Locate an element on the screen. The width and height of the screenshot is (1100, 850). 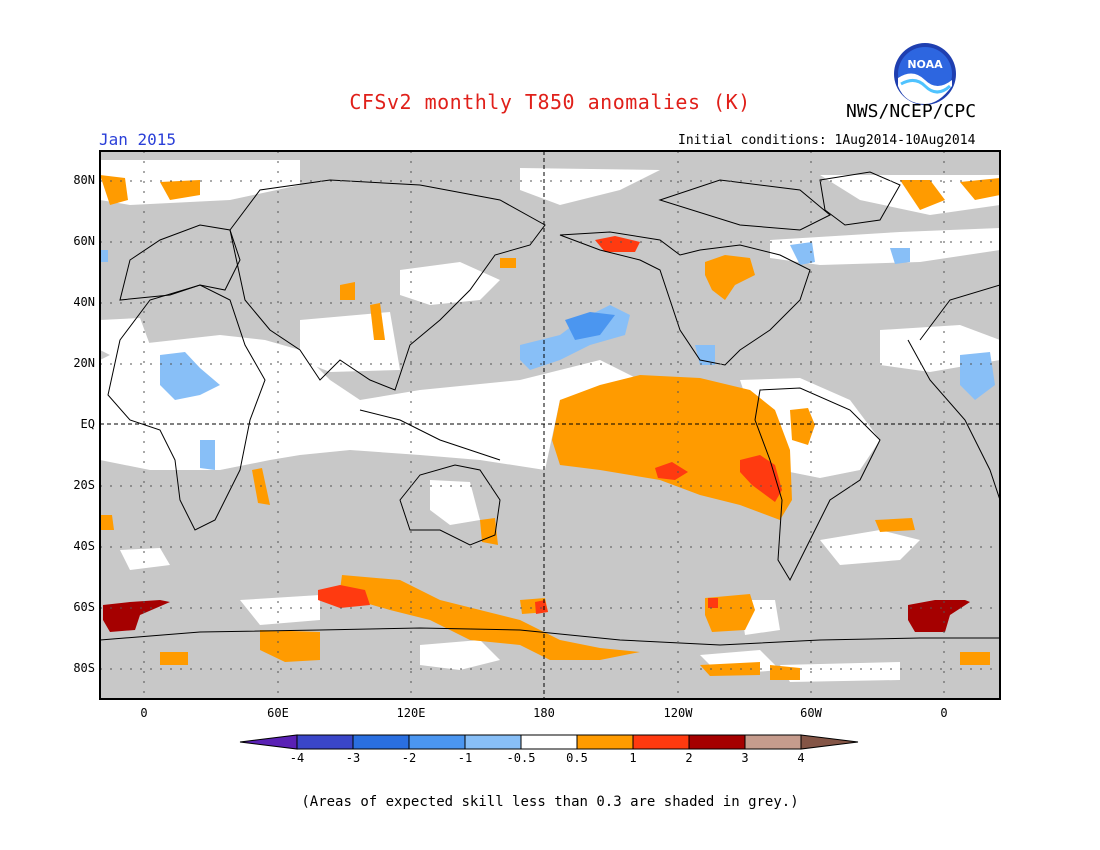
lon-label: 120W is located at coordinates (678, 713).